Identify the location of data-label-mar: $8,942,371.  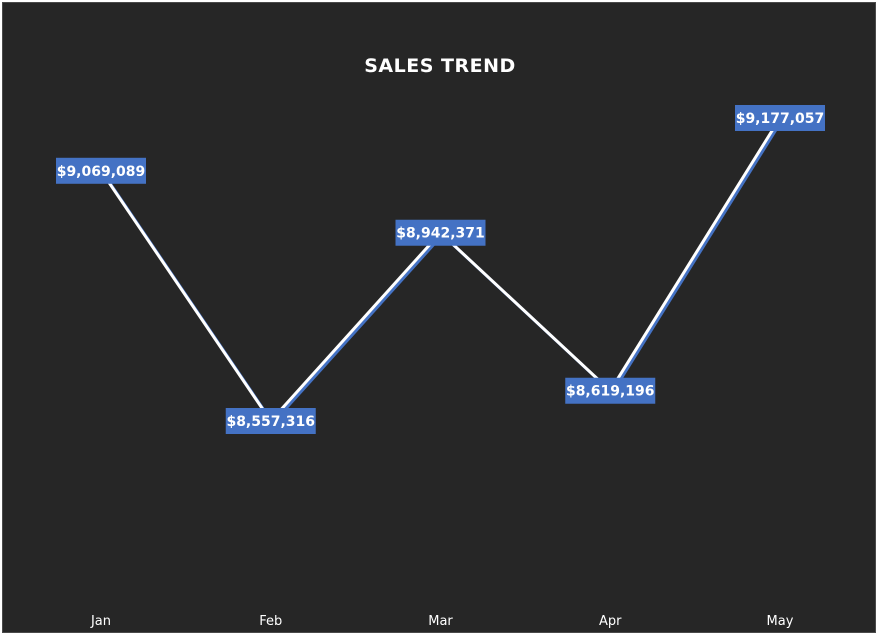
(440, 232).